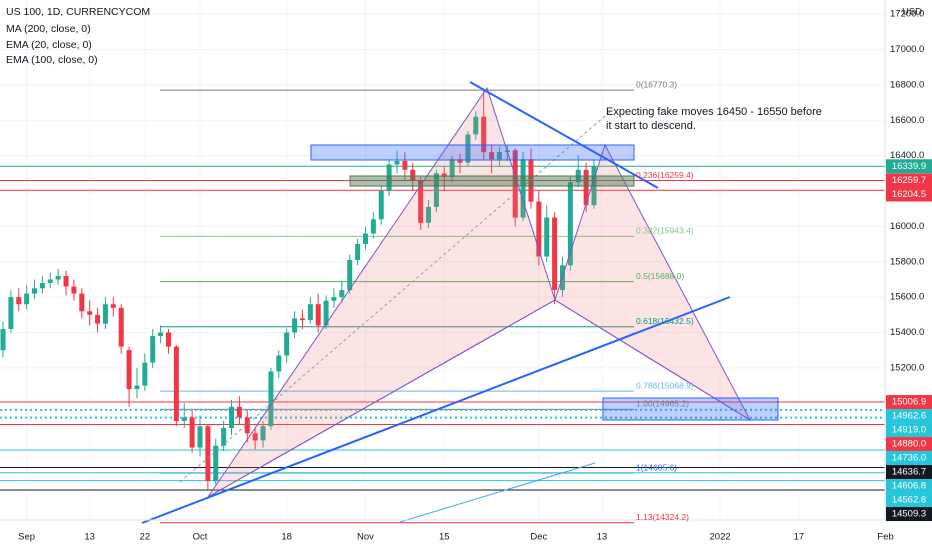 This screenshot has height=550, width=932. What do you see at coordinates (26, 537) in the screenshot?
I see `x-tick-label: Sep` at bounding box center [26, 537].